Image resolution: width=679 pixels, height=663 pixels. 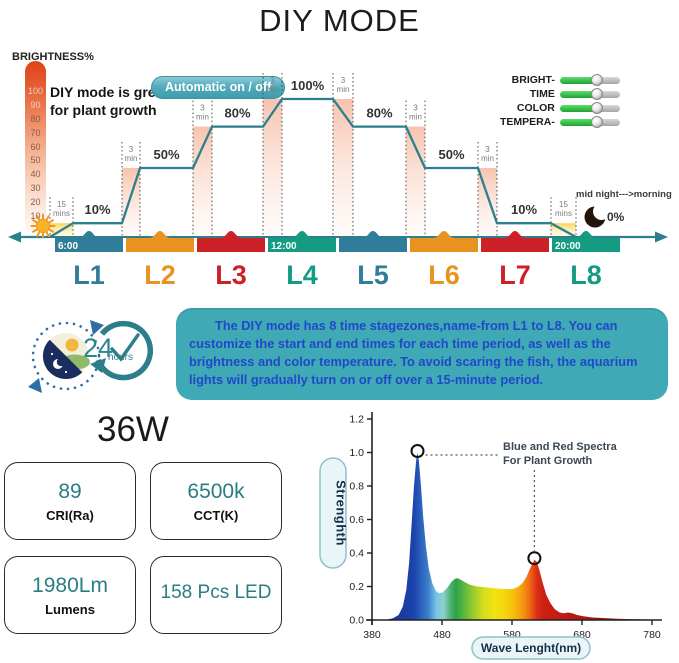 I want to click on y-tick-label: 0.4, so click(x=356, y=554).